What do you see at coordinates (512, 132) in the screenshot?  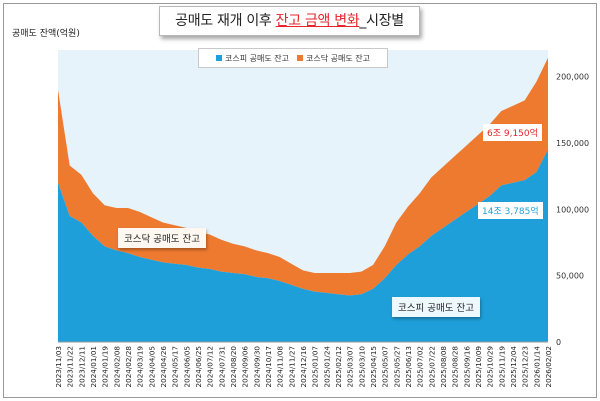 I see `value-label-kosdaq: 6조 9,150억` at bounding box center [512, 132].